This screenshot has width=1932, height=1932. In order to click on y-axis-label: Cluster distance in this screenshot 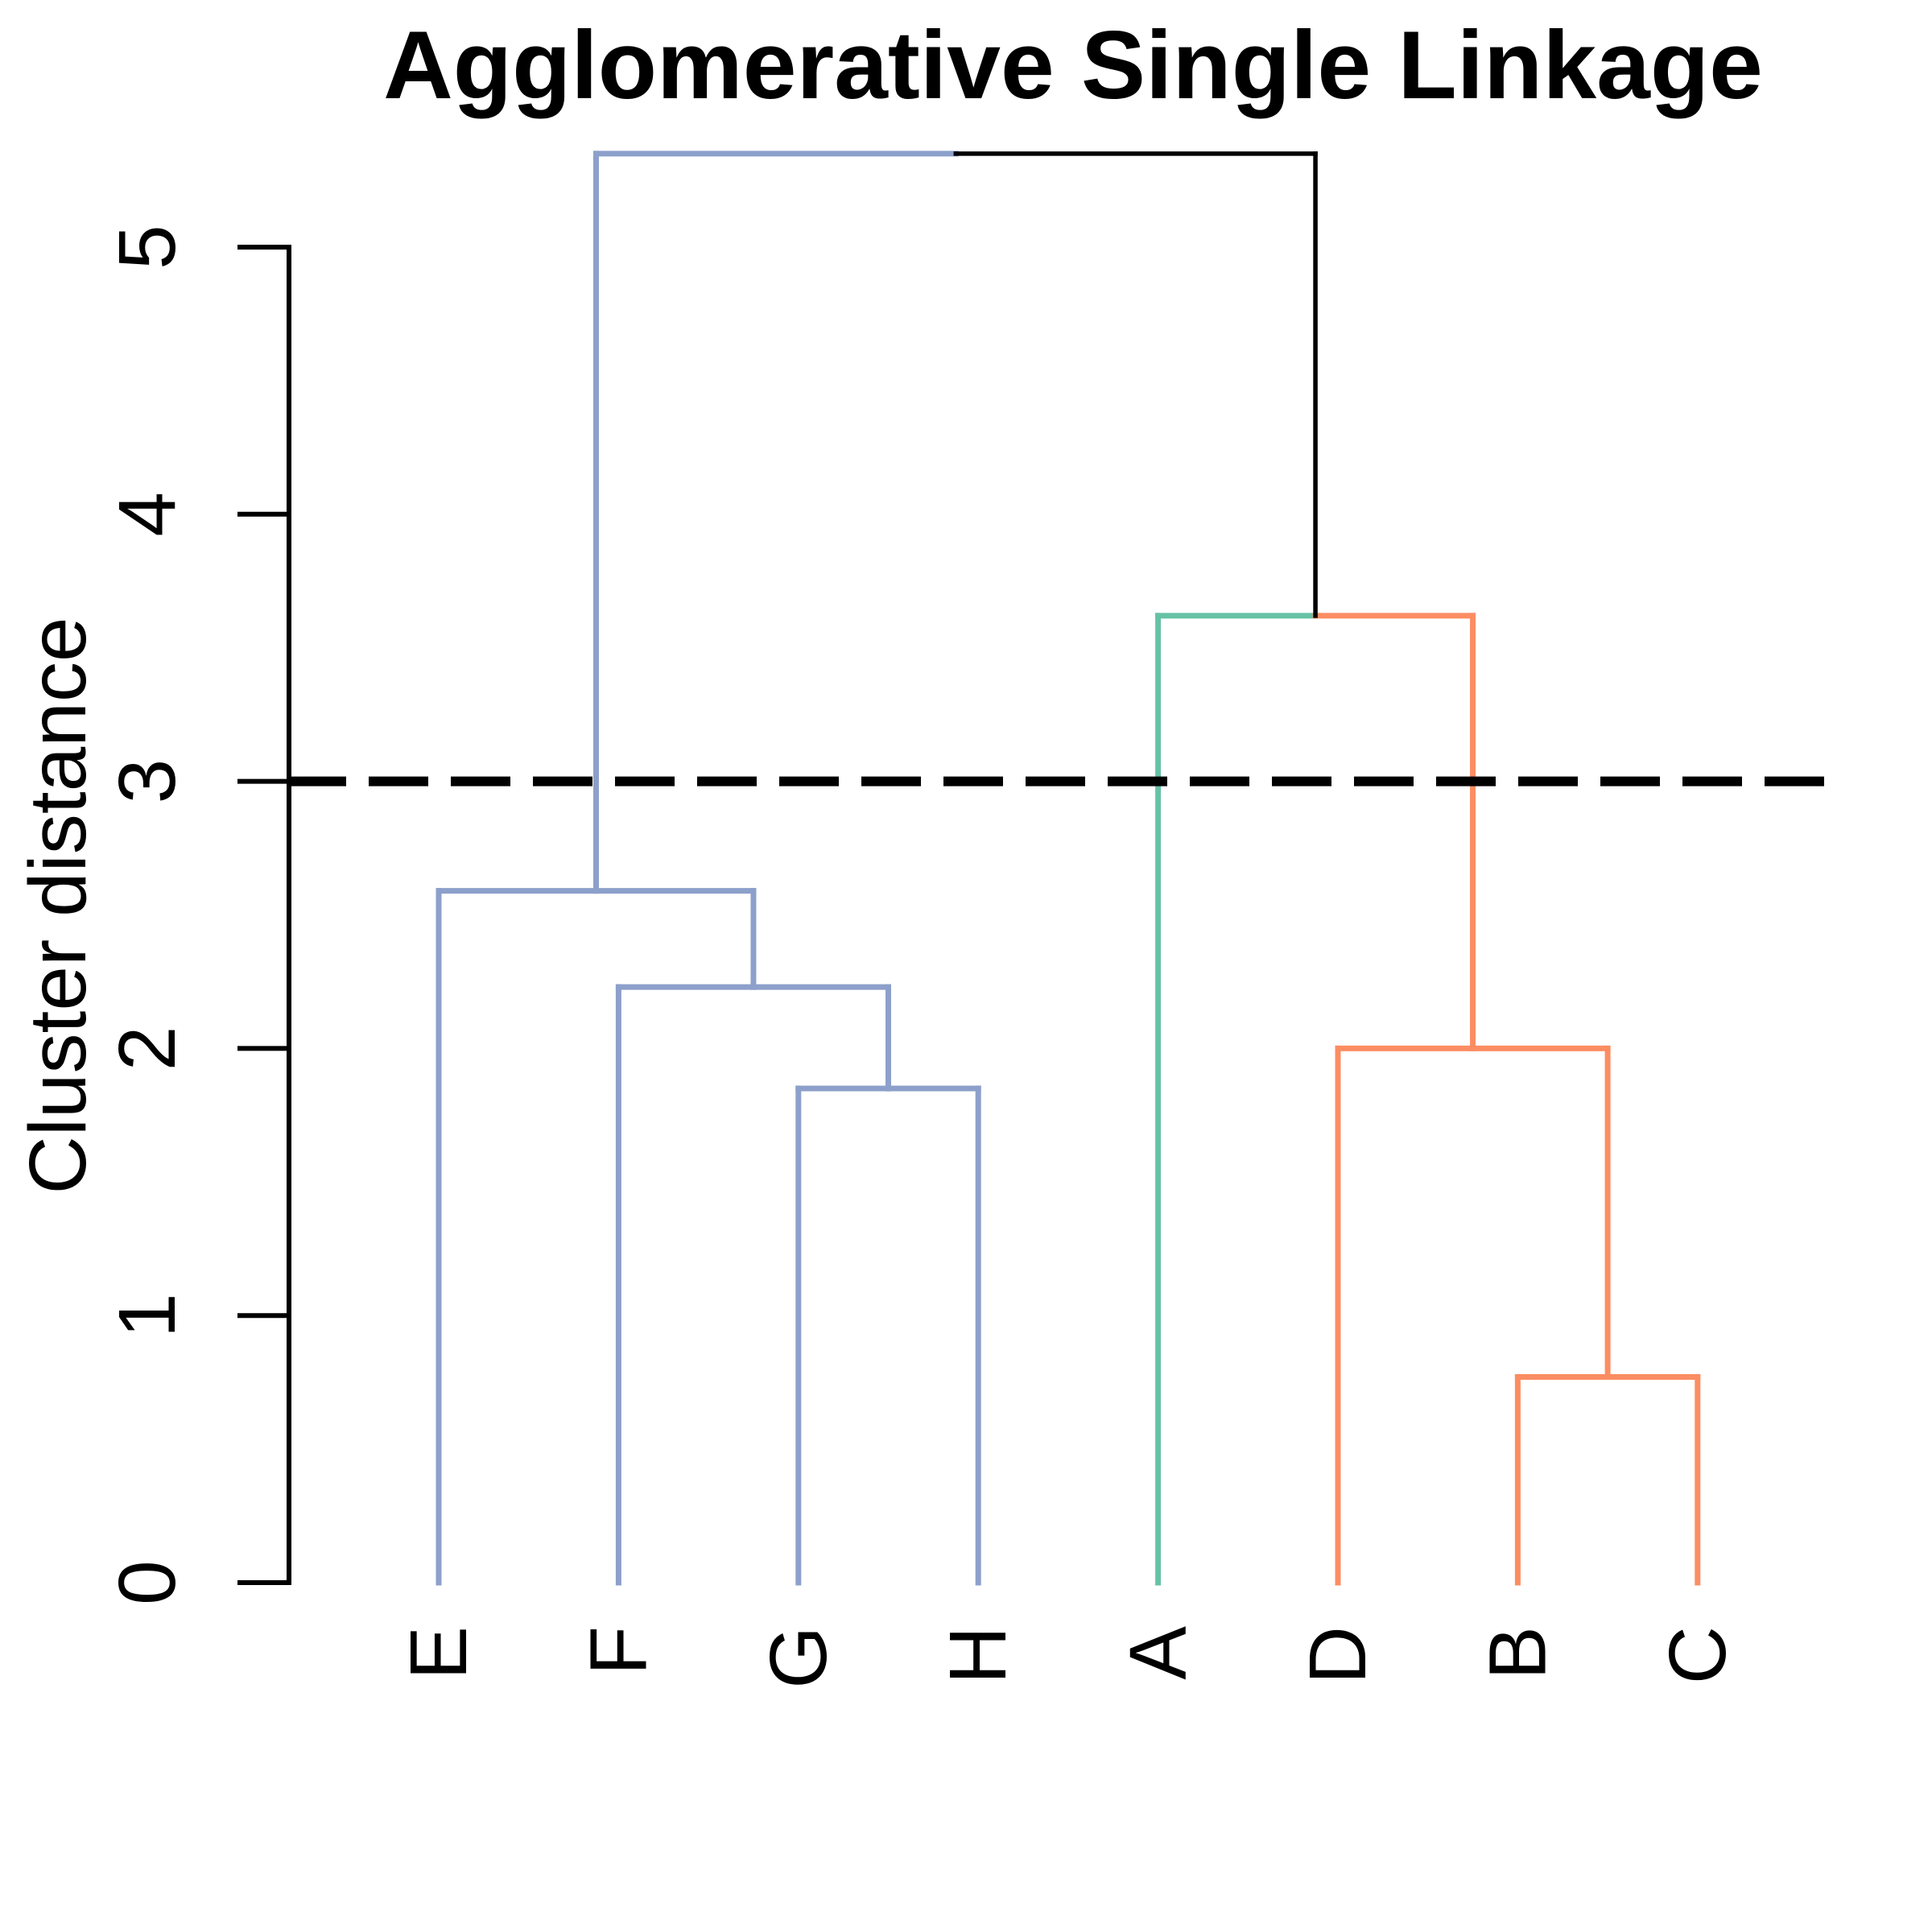, I will do `click(58, 906)`.